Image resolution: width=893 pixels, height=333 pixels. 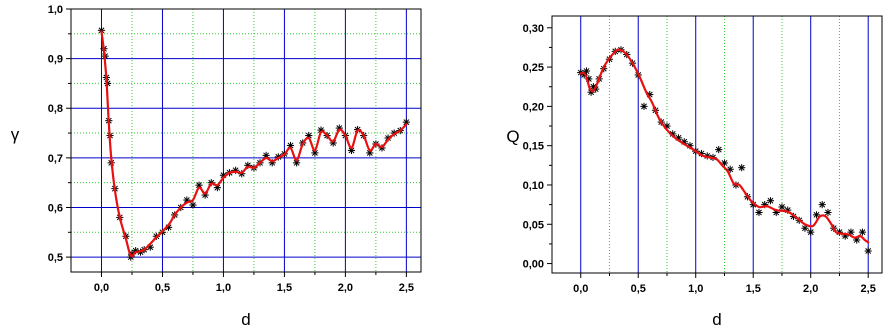 What do you see at coordinates (55, 109) in the screenshot?
I see `y-tick-label: 0,8` at bounding box center [55, 109].